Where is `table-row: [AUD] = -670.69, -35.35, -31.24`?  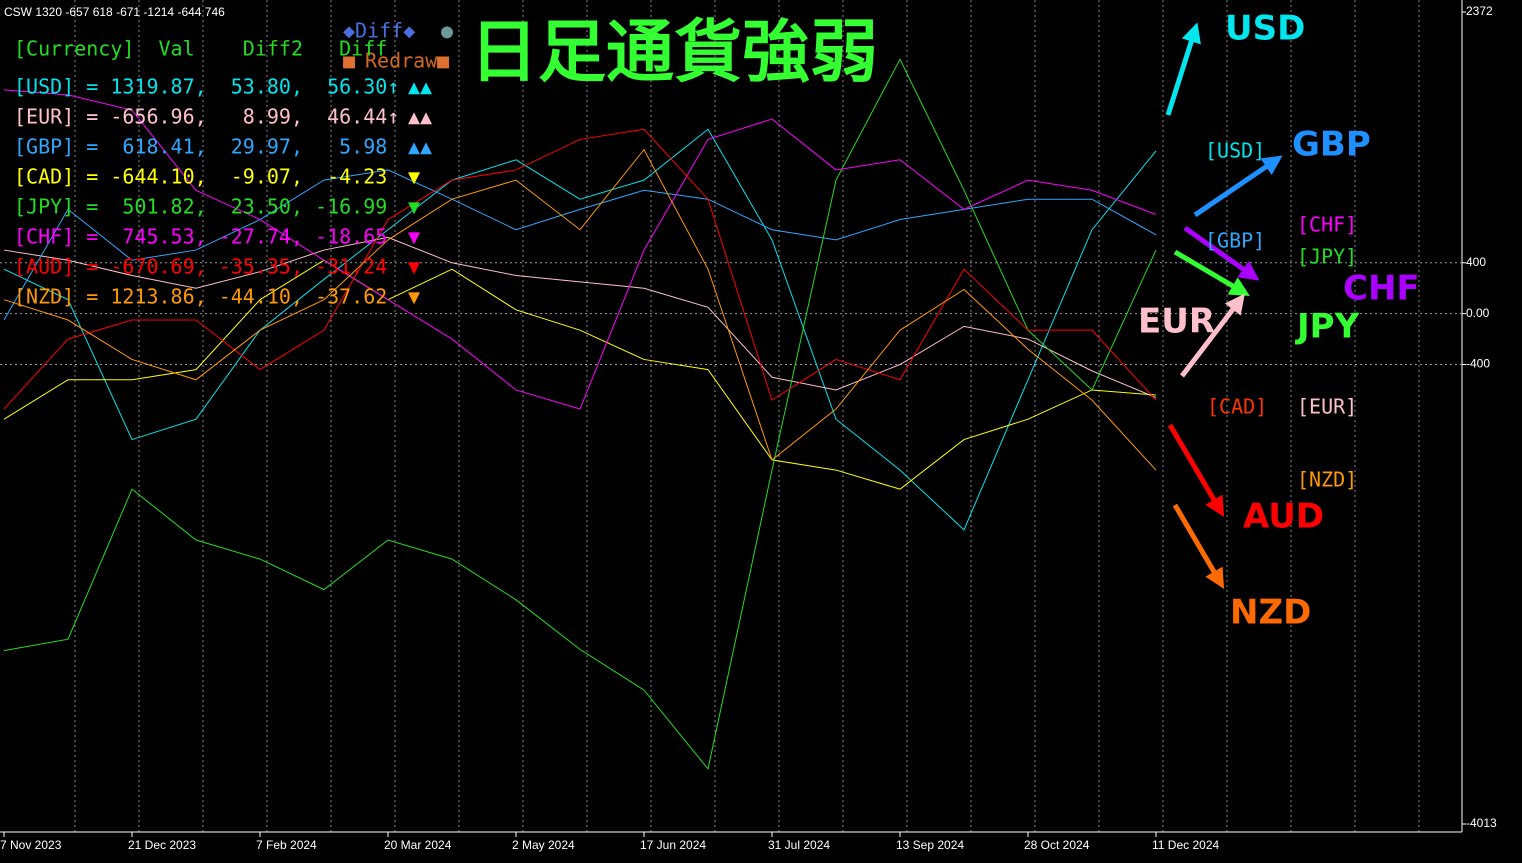
table-row: [AUD] = -670.69, -35.35, -31.24 is located at coordinates (200, 267).